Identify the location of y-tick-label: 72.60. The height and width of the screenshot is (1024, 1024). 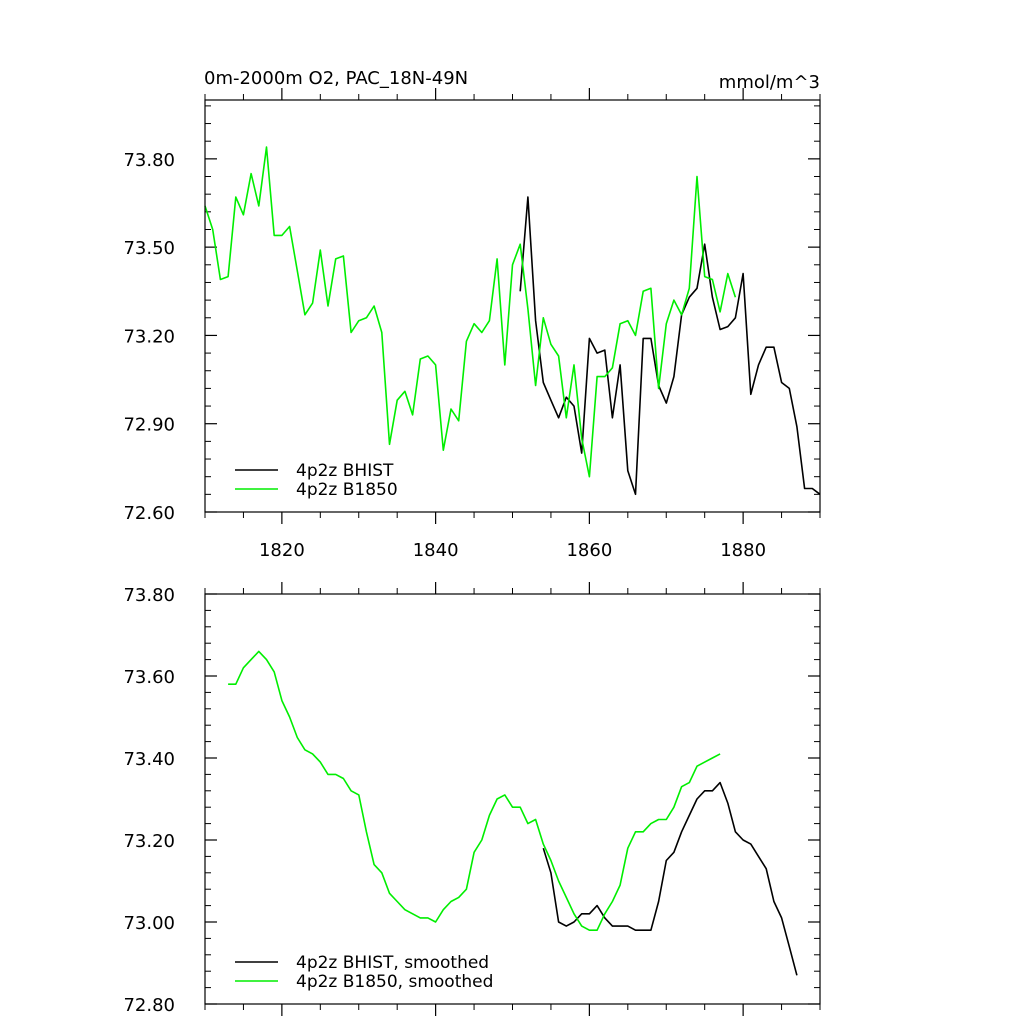
(149, 513).